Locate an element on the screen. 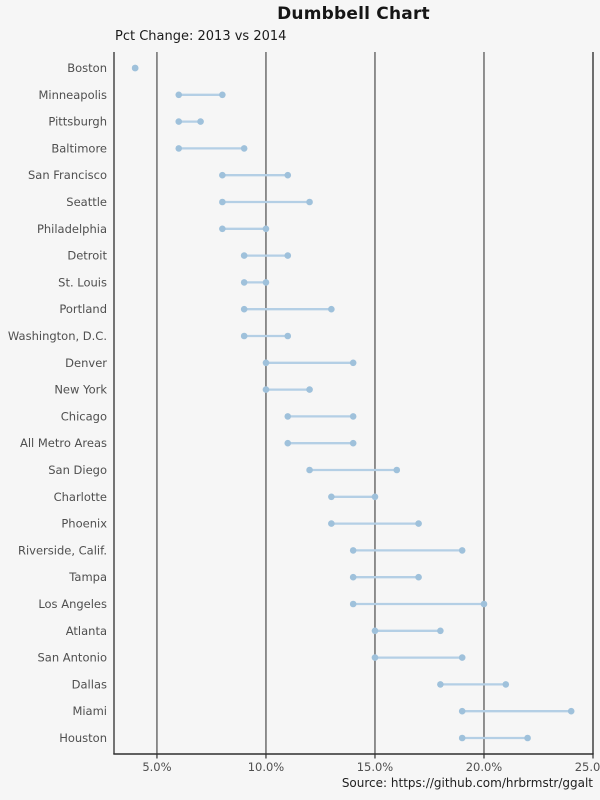 The height and width of the screenshot is (800, 600). x-axis-tick-label: 15.0% is located at coordinates (375, 767).